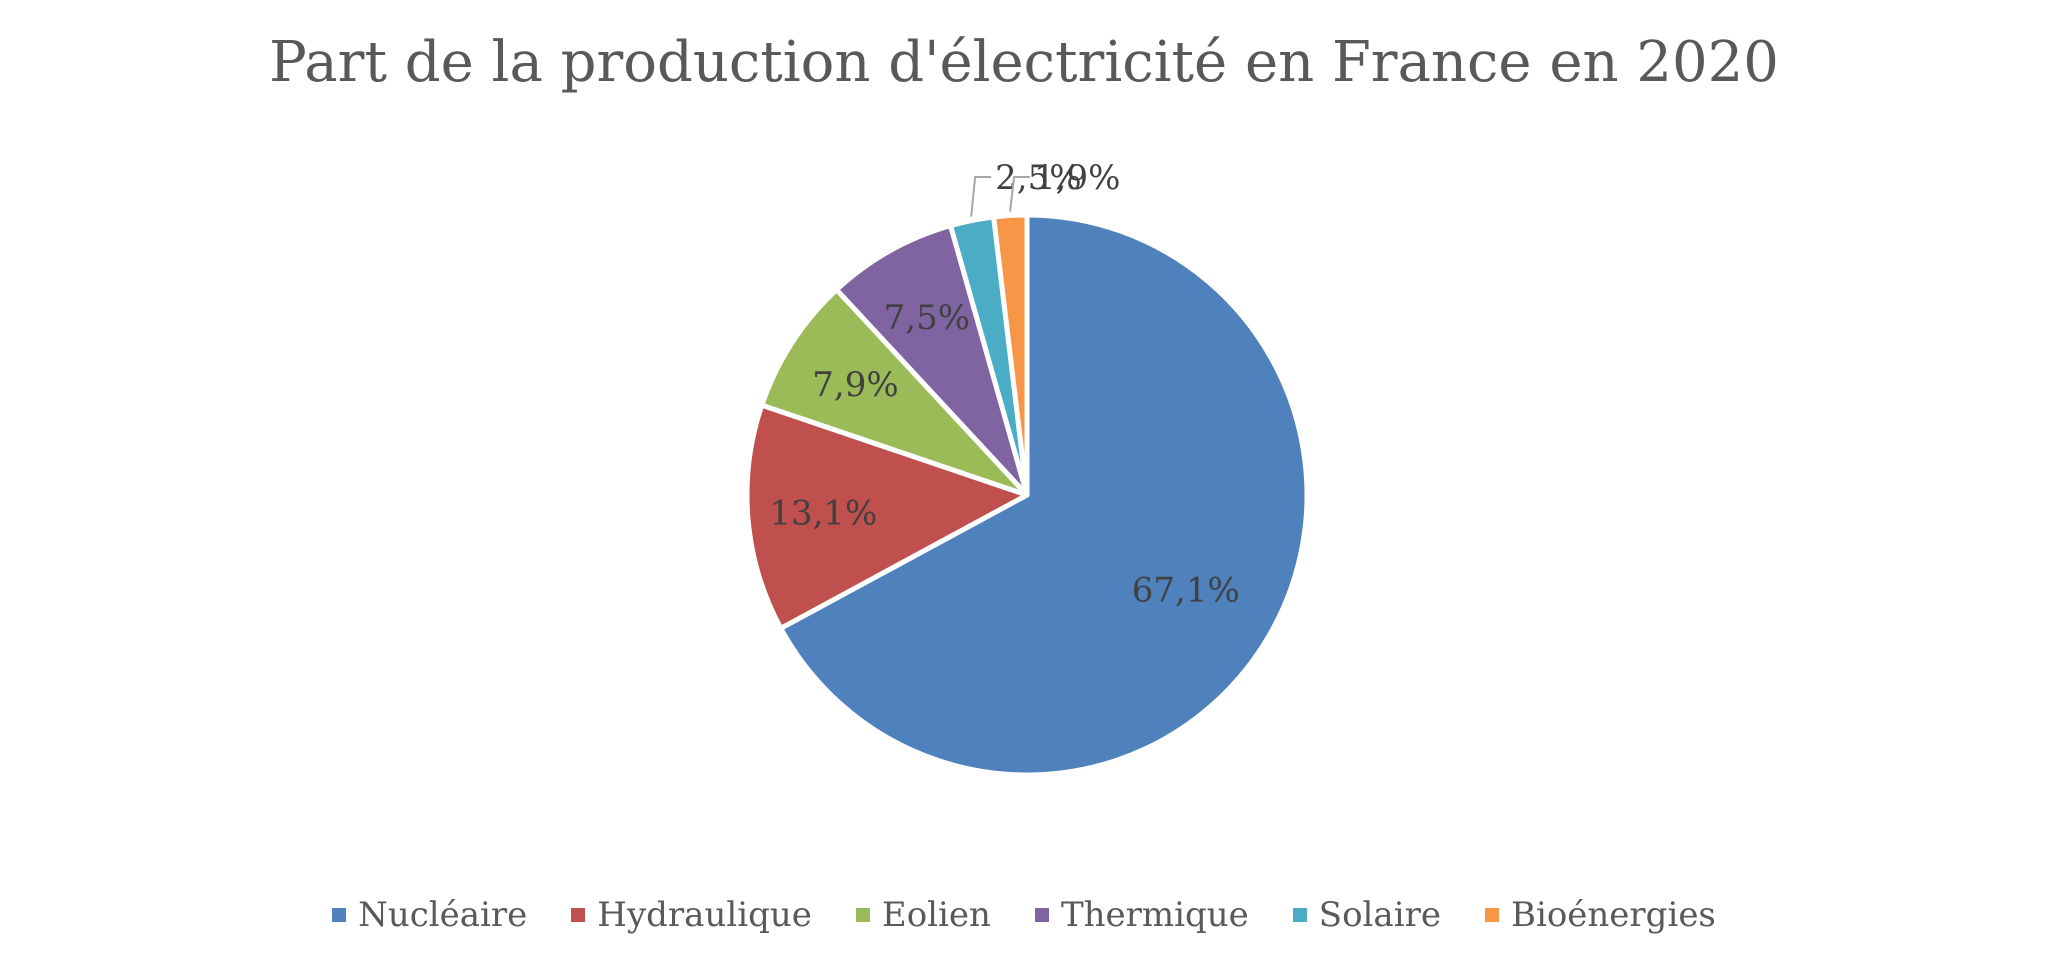 This screenshot has height=977, width=2048. What do you see at coordinates (1010, 355) in the screenshot?
I see `pie-slice-bioenergies` at bounding box center [1010, 355].